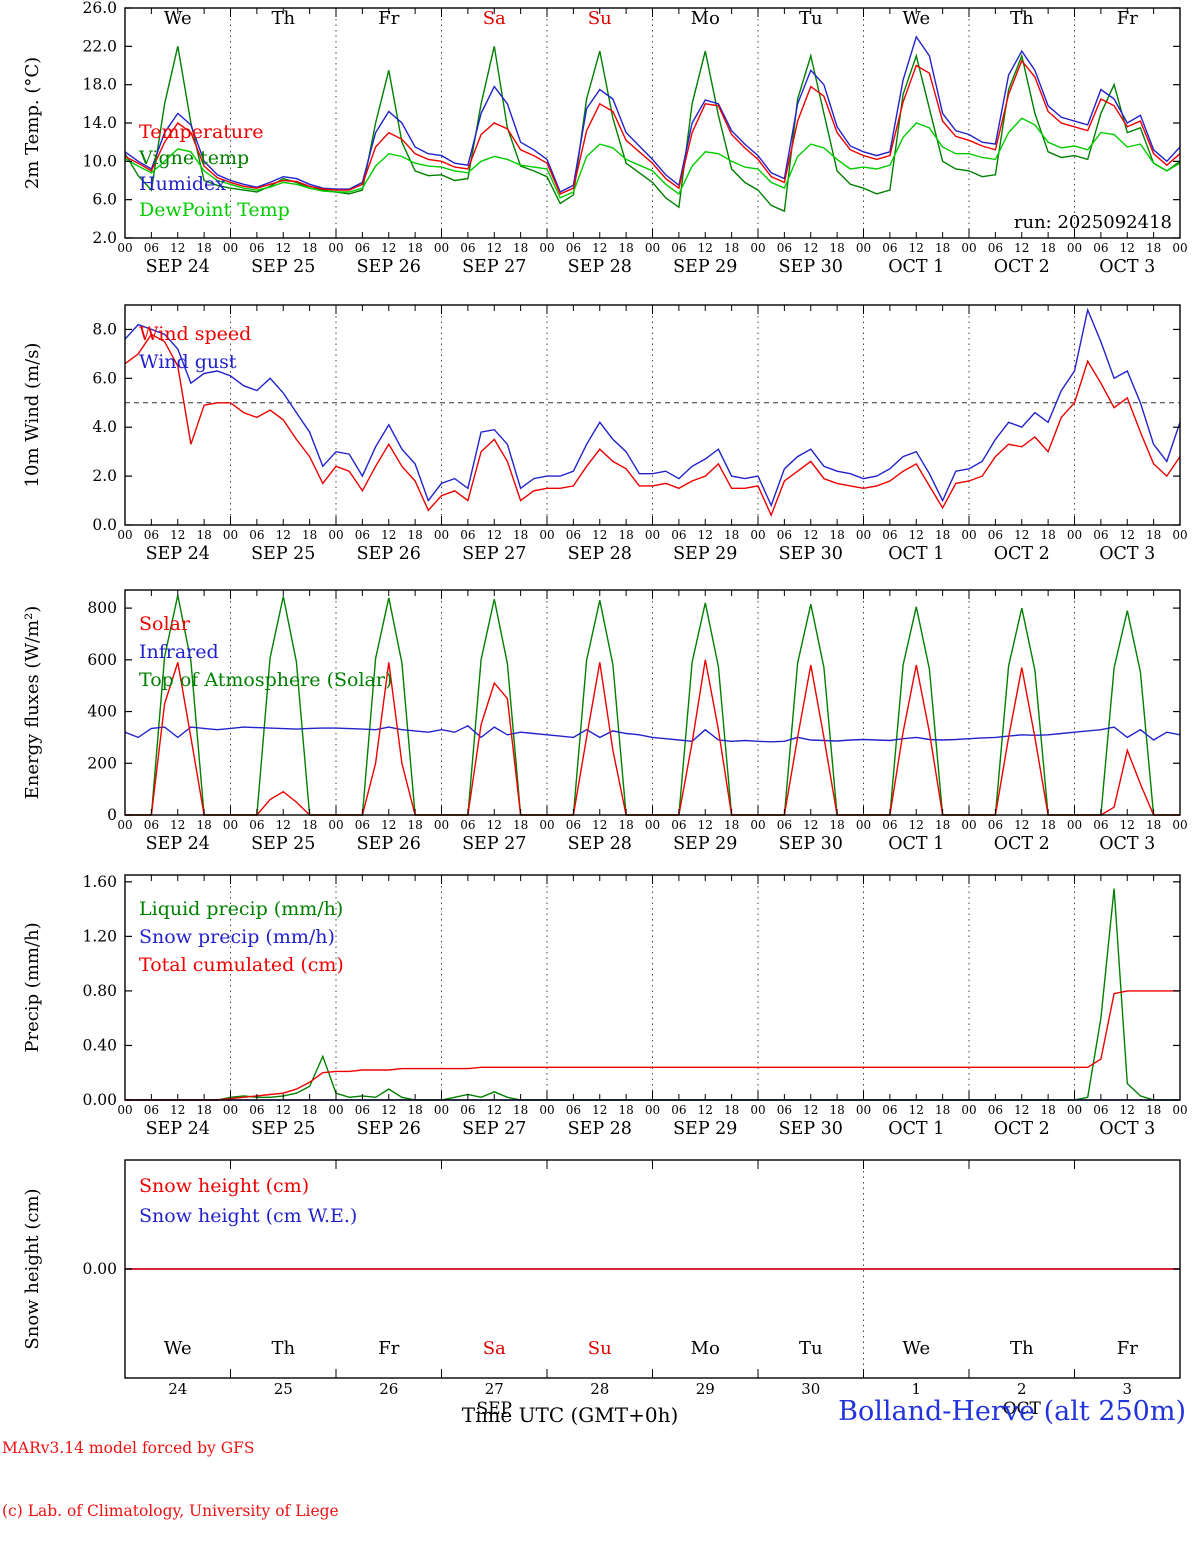  I want to click on y-tick-label: 4.0, so click(104, 427).